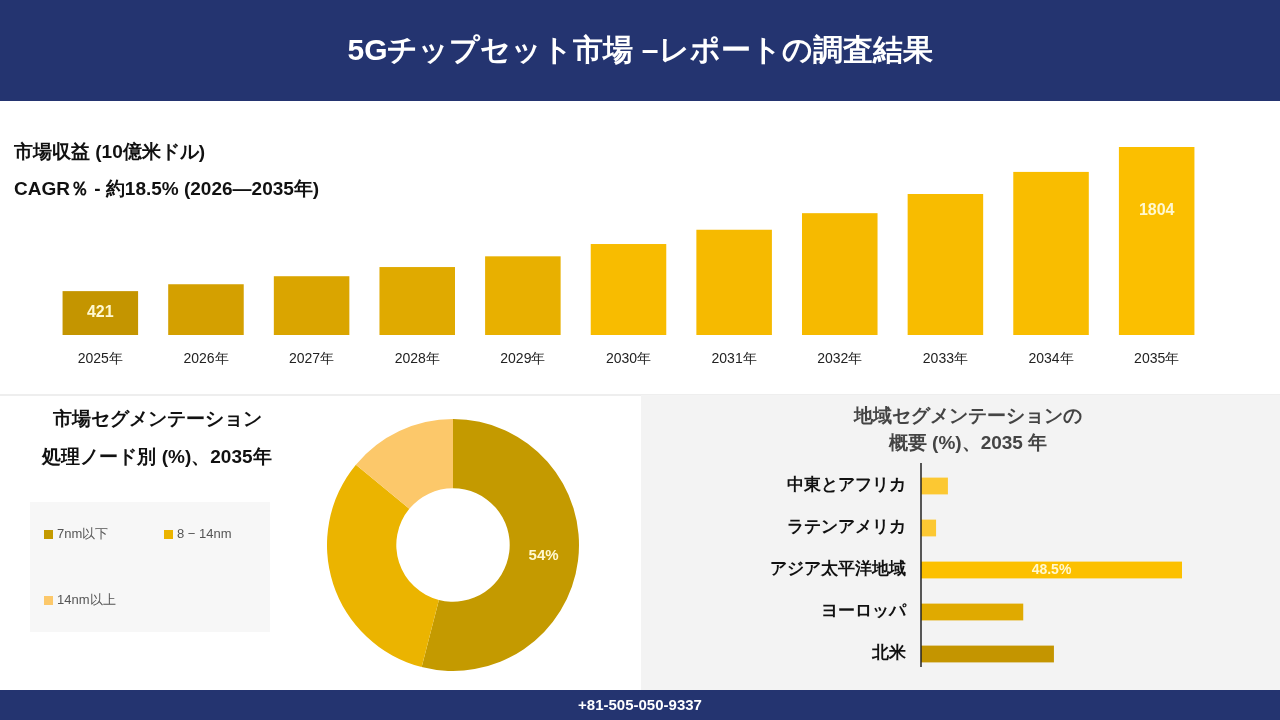 This screenshot has width=1280, height=720. What do you see at coordinates (640, 49) in the screenshot?
I see `chart-title: 5Gチップセット市場 –レポートの調査結果` at bounding box center [640, 49].